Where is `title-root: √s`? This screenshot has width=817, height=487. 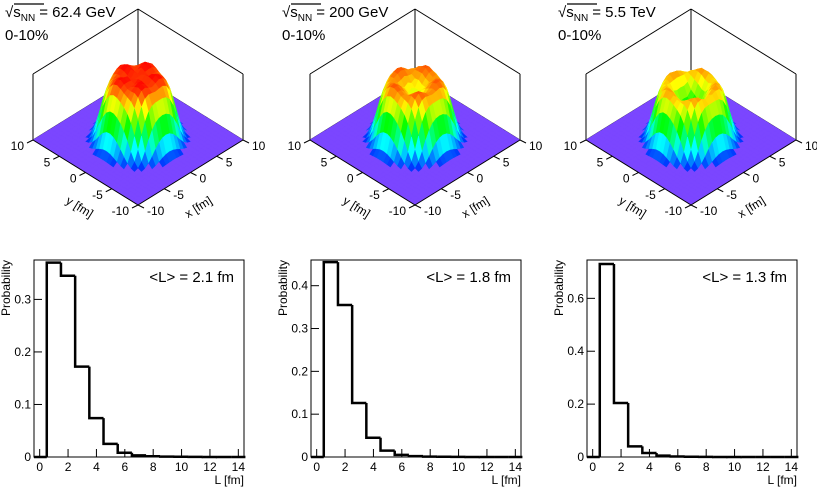
title-root: √s is located at coordinates (566, 12).